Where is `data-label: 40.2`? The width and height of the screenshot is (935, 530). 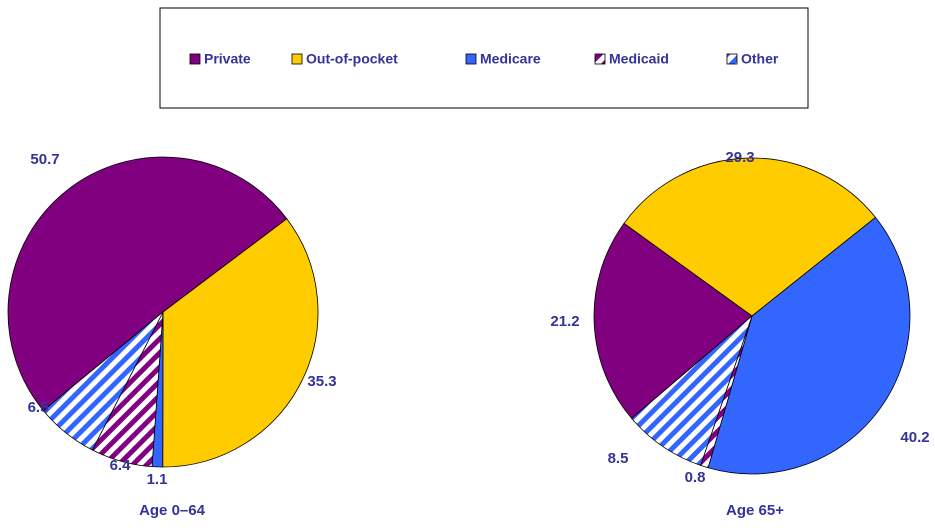 data-label: 40.2 is located at coordinates (914, 437).